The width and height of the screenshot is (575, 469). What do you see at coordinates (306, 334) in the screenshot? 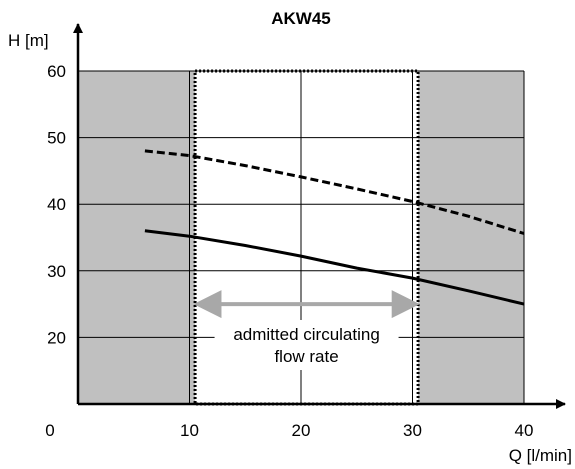
I see `annotation-line-1: admitted circulating` at bounding box center [306, 334].